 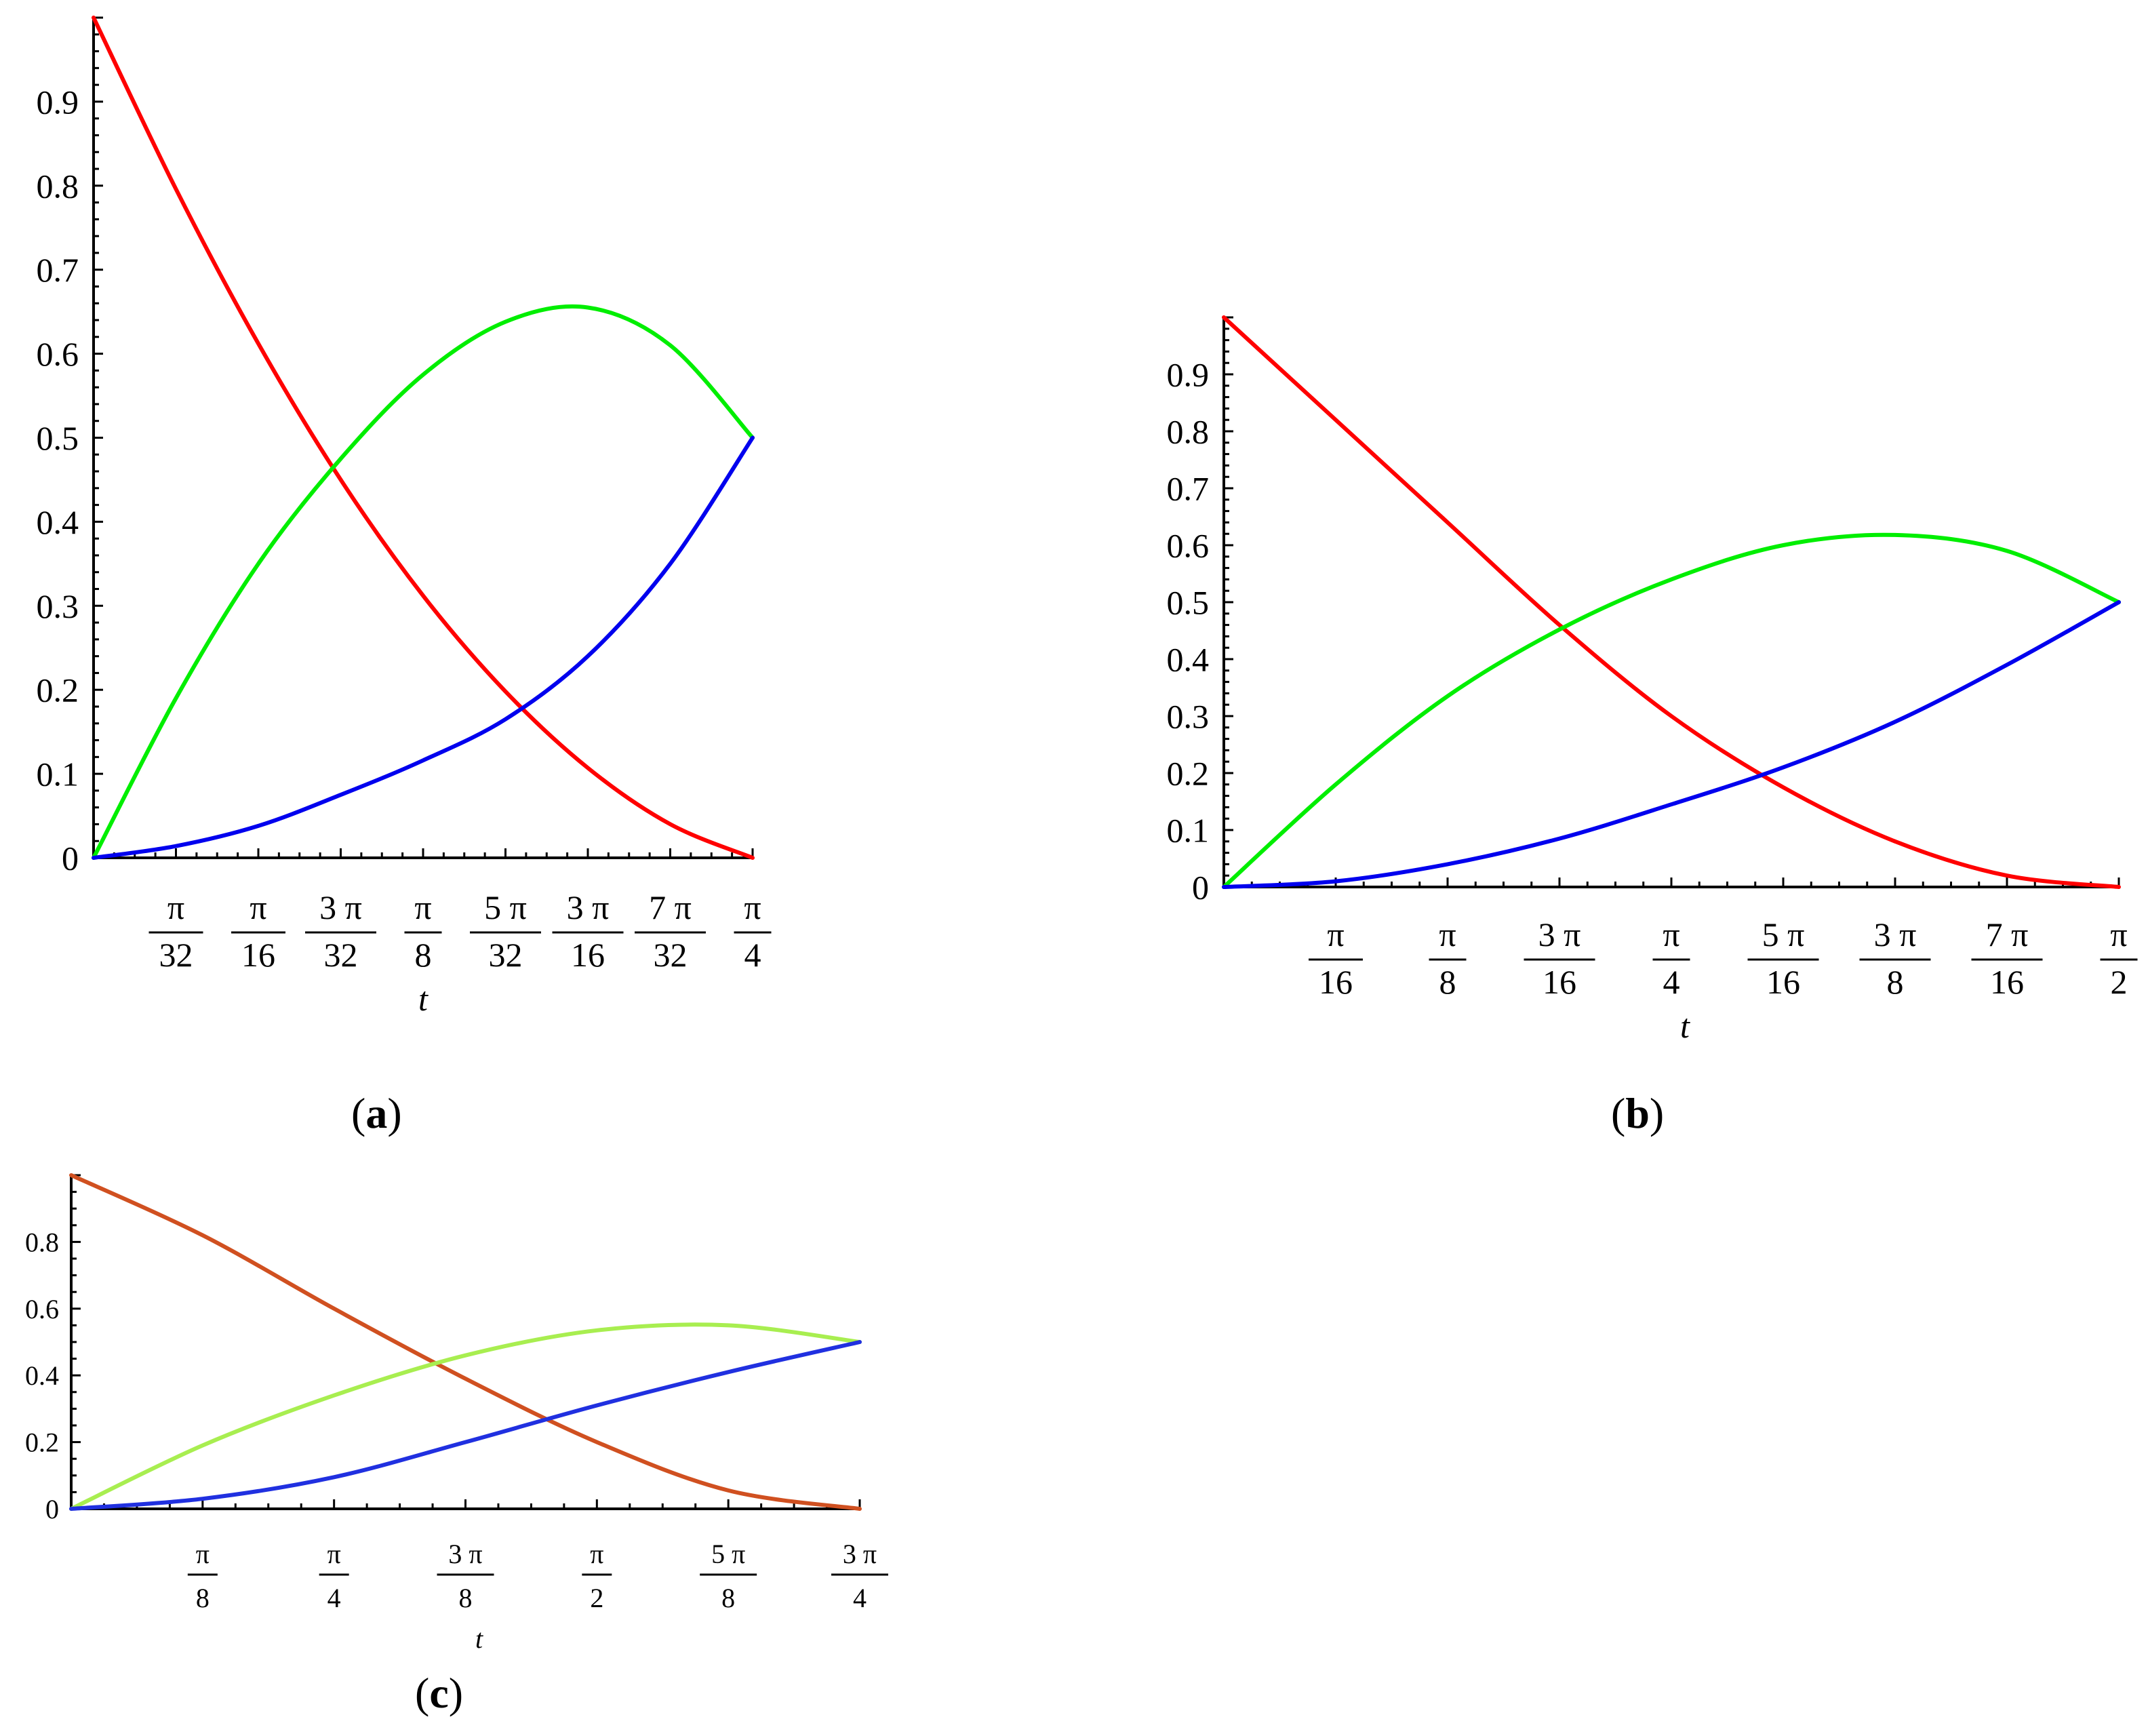 I want to click on panel-caption-c: (c), so click(x=439, y=1693).